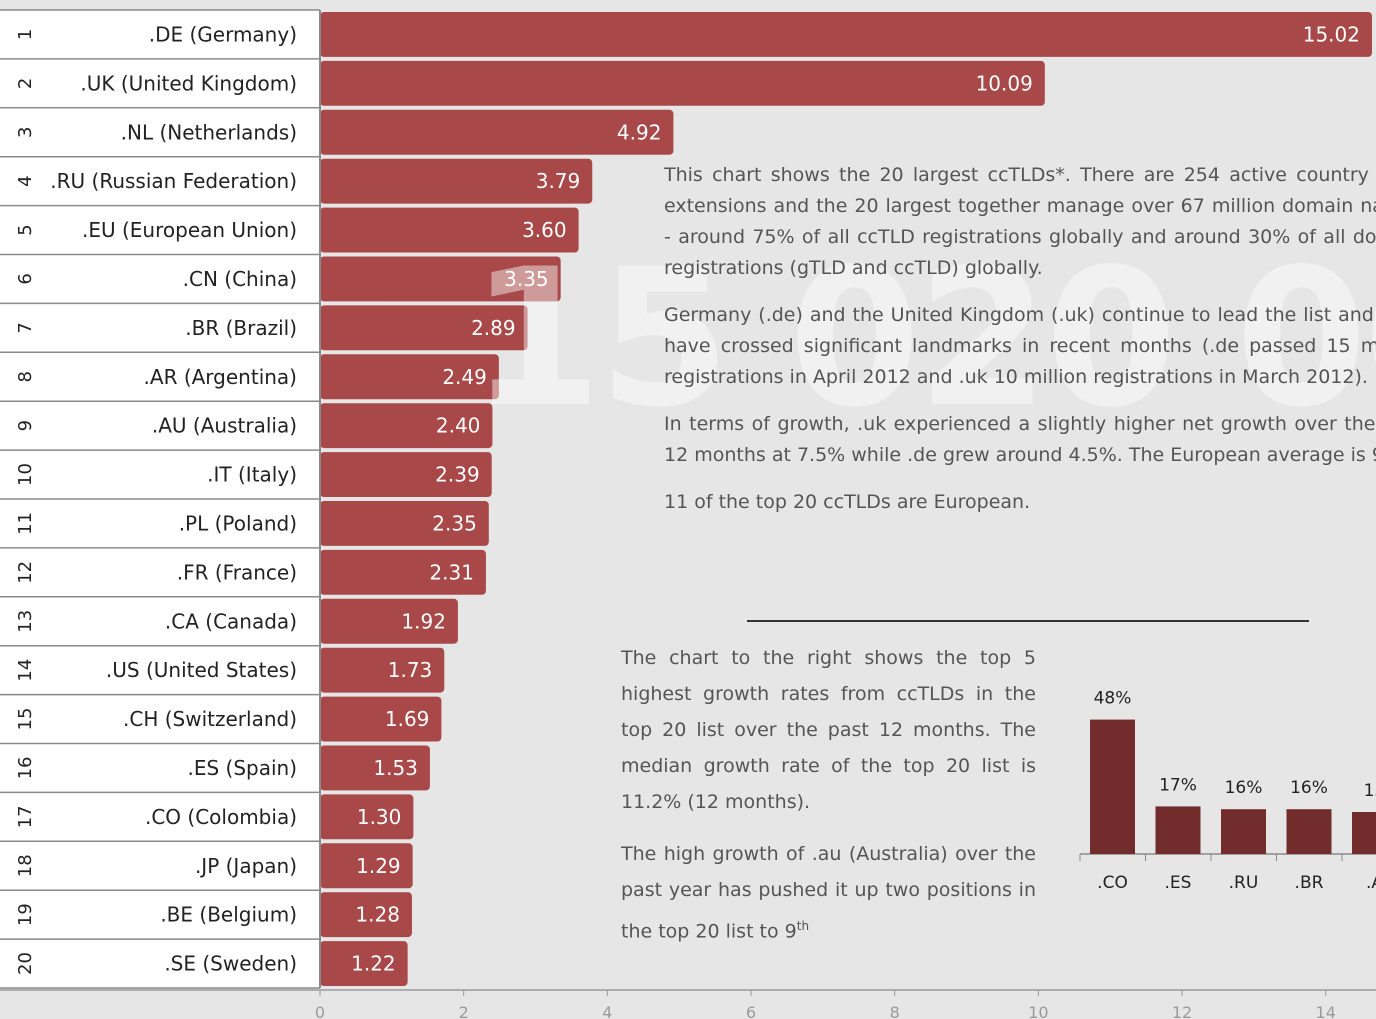  Describe the element at coordinates (1371, 883) in the screenshot. I see `growth-category-label: .A` at that location.